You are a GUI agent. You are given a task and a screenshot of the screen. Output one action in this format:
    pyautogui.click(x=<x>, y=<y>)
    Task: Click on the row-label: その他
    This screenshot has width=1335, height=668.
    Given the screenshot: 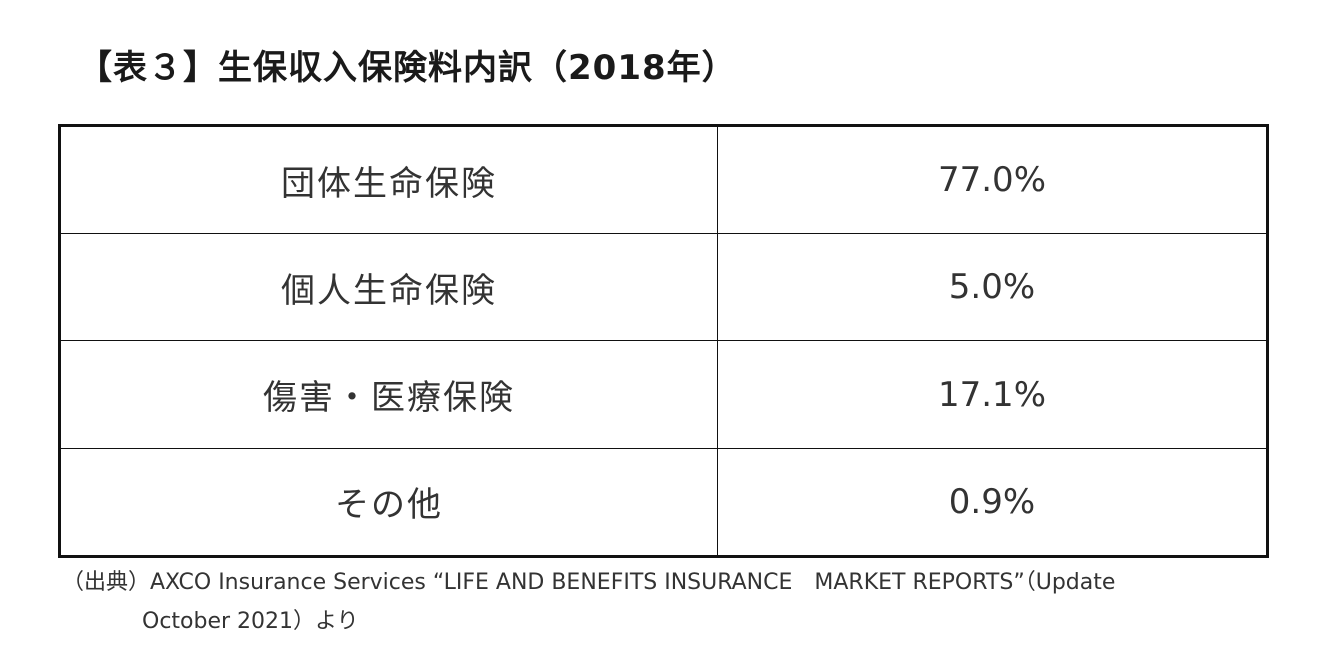 What is the action you would take?
    pyautogui.click(x=388, y=502)
    